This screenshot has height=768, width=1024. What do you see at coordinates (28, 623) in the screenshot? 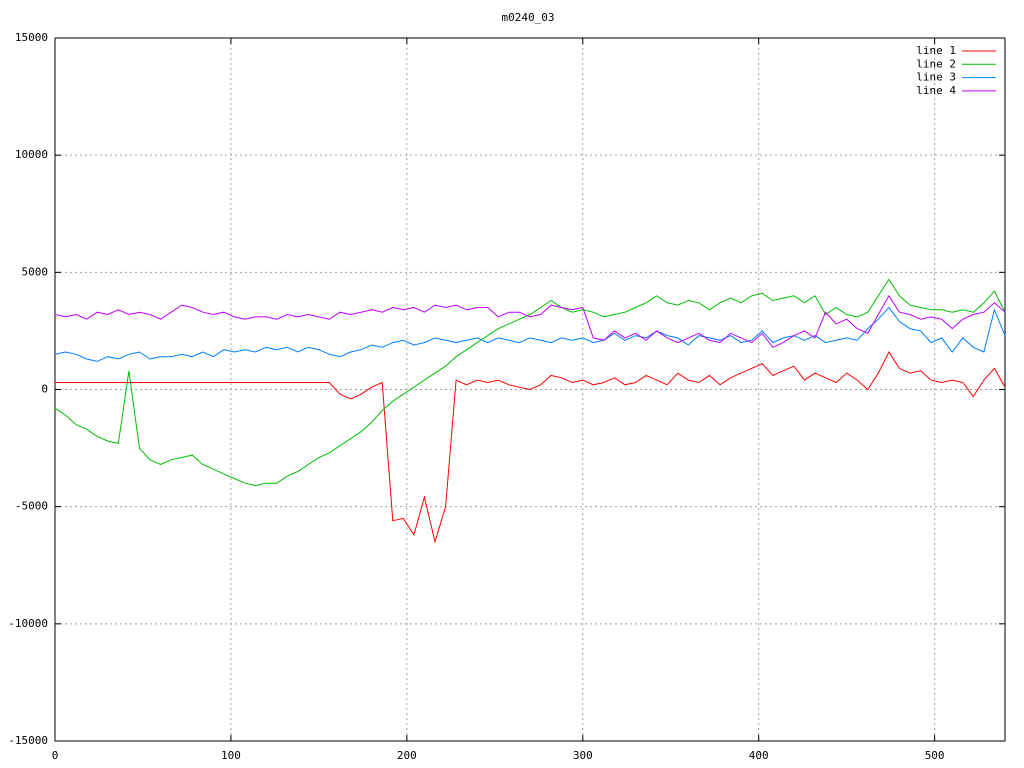
I see `y-tick-label: -10000` at bounding box center [28, 623].